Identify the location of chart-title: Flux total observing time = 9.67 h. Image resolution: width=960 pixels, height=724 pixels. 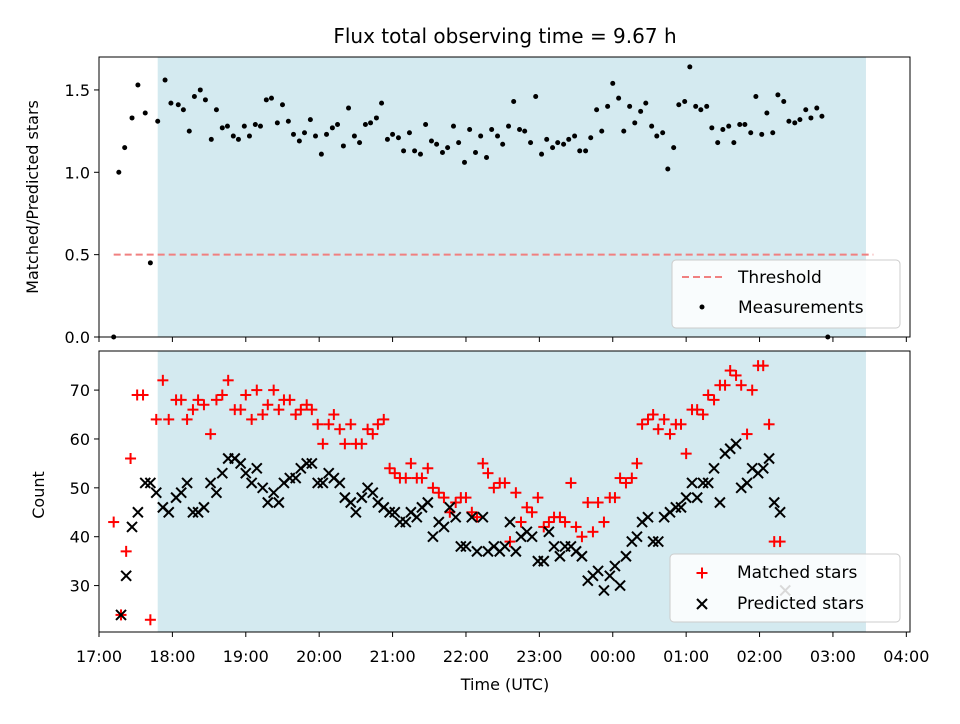
(504, 36).